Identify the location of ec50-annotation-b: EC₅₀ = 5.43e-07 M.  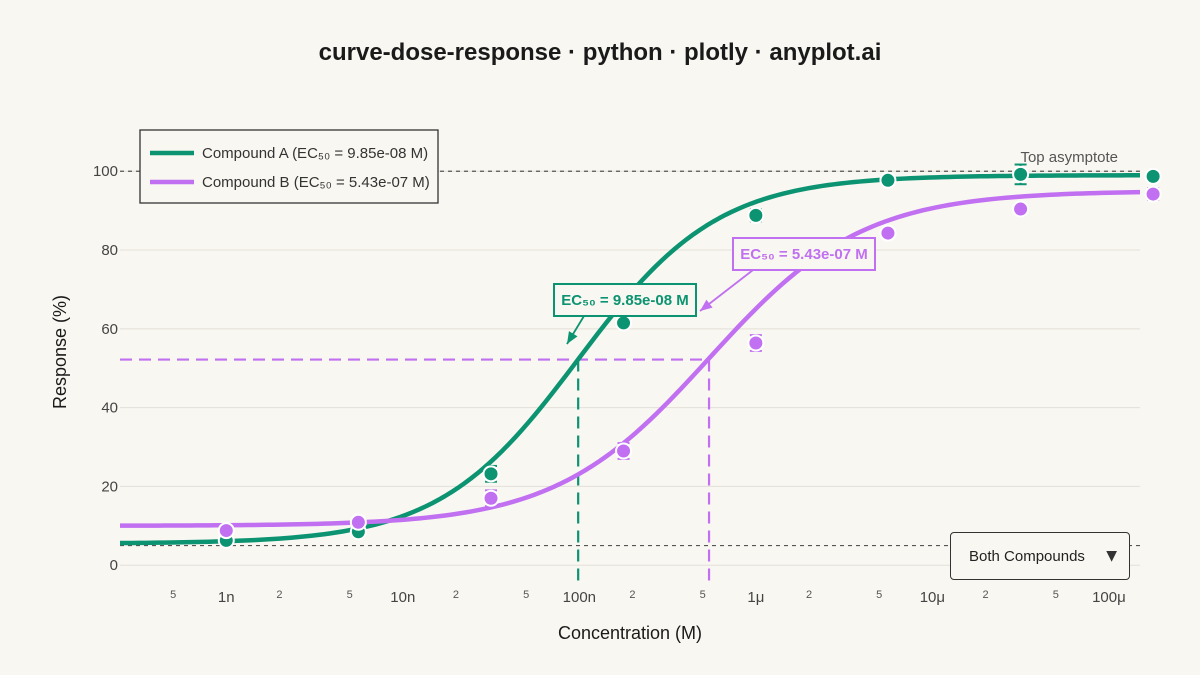
(787, 274).